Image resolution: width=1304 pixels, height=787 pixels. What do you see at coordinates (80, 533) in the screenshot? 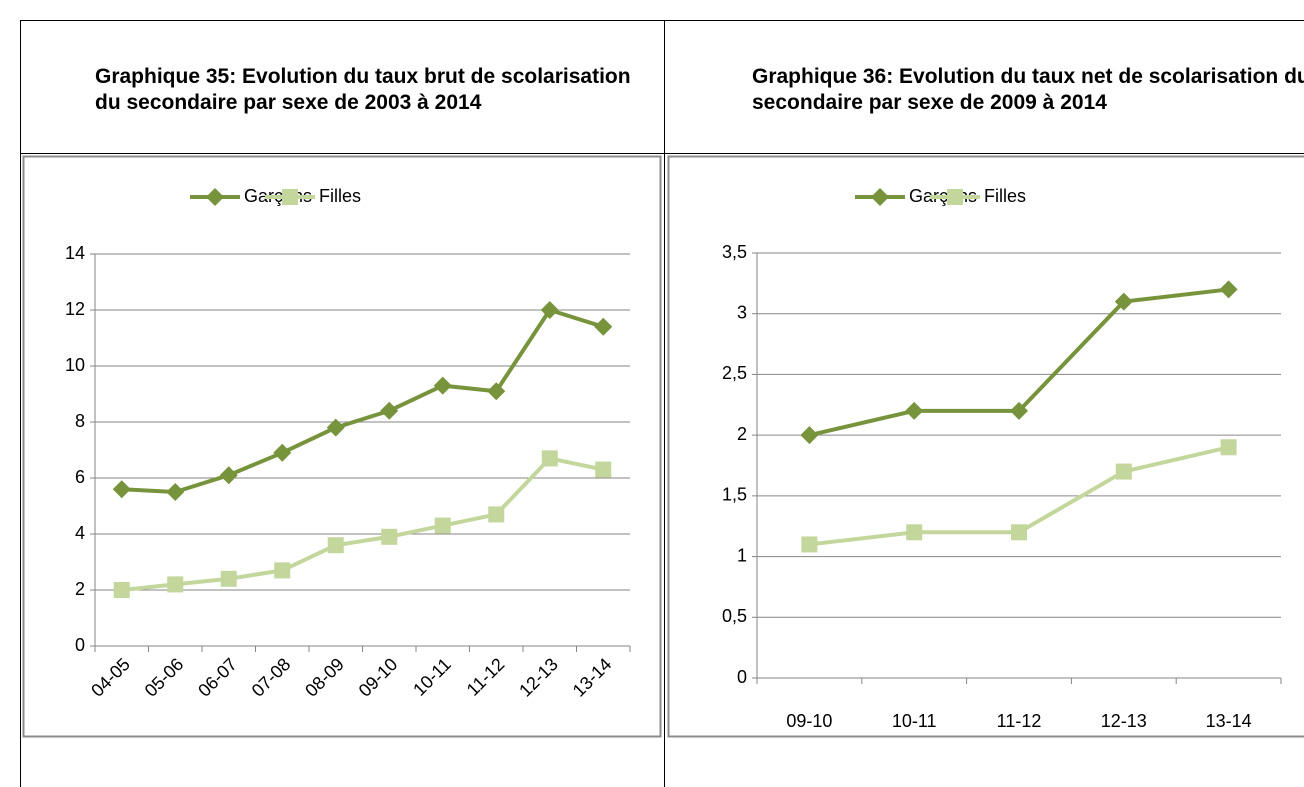
I see `y-tick-label: 4` at bounding box center [80, 533].